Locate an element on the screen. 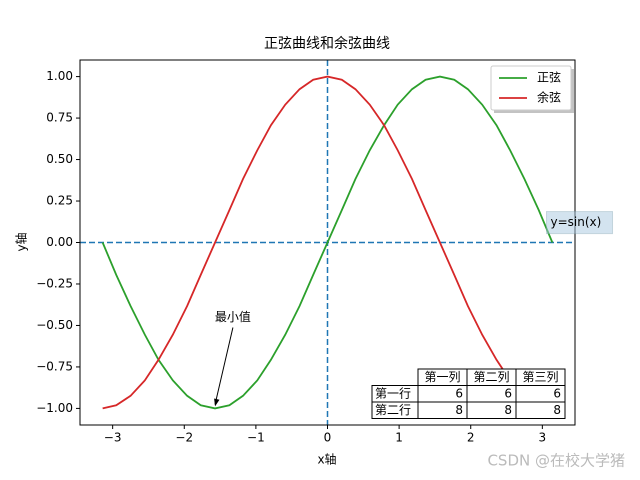  table-col-label: 第一列 is located at coordinates (442, 377).